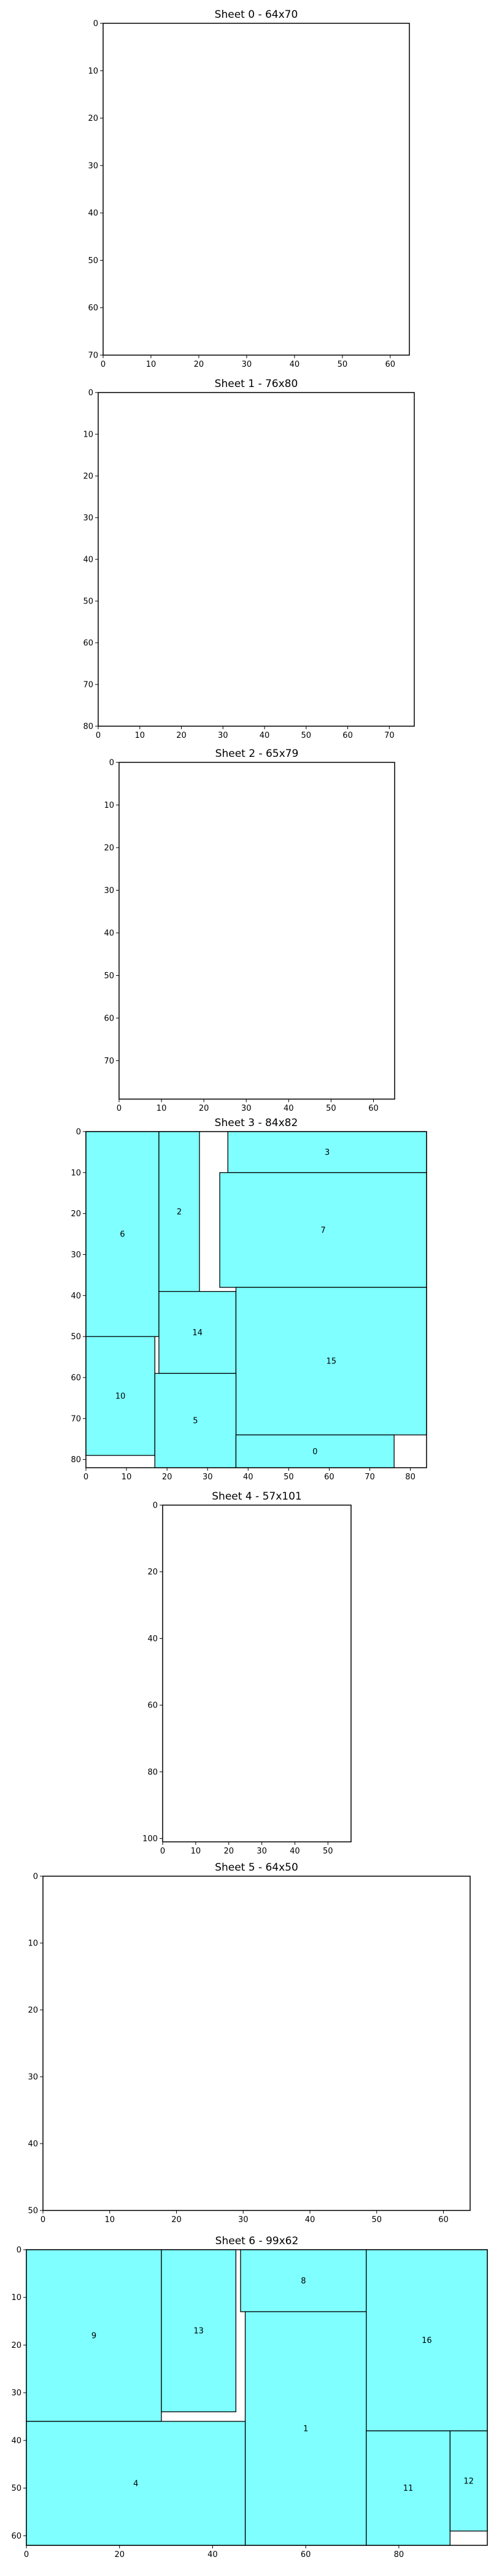 This screenshot has width=491, height=2576. What do you see at coordinates (150, 1839) in the screenshot?
I see `y-tick-label: 100` at bounding box center [150, 1839].